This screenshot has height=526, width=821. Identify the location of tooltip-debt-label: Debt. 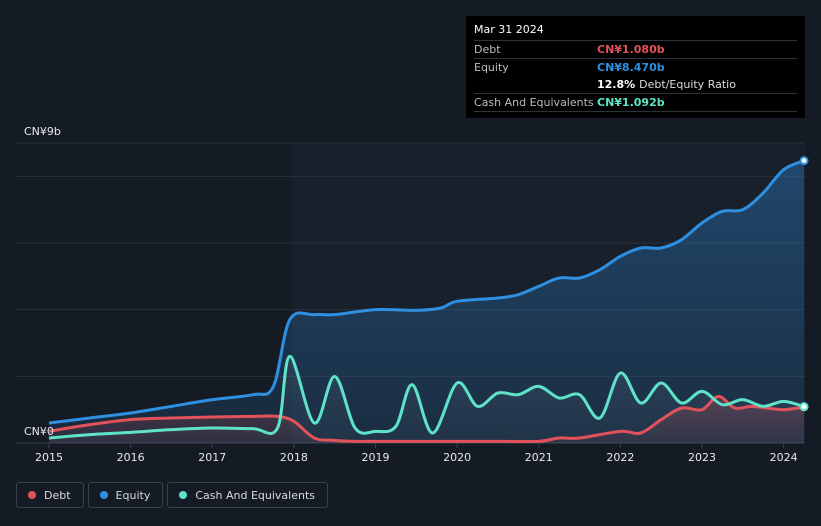
(487, 49).